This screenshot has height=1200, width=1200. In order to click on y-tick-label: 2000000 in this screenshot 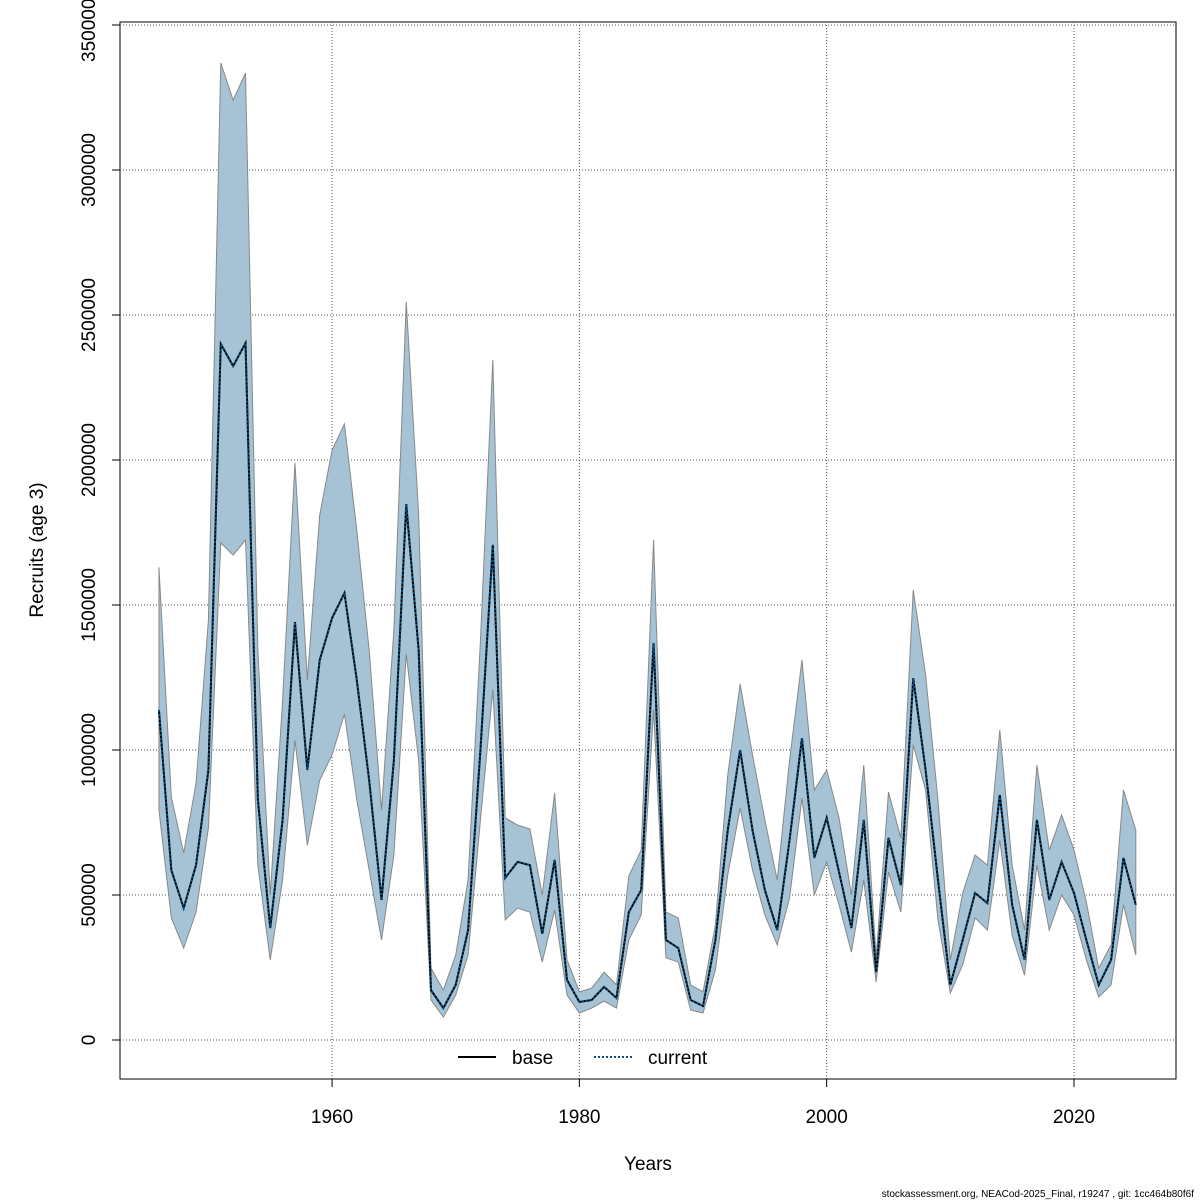, I will do `click(89, 460)`.